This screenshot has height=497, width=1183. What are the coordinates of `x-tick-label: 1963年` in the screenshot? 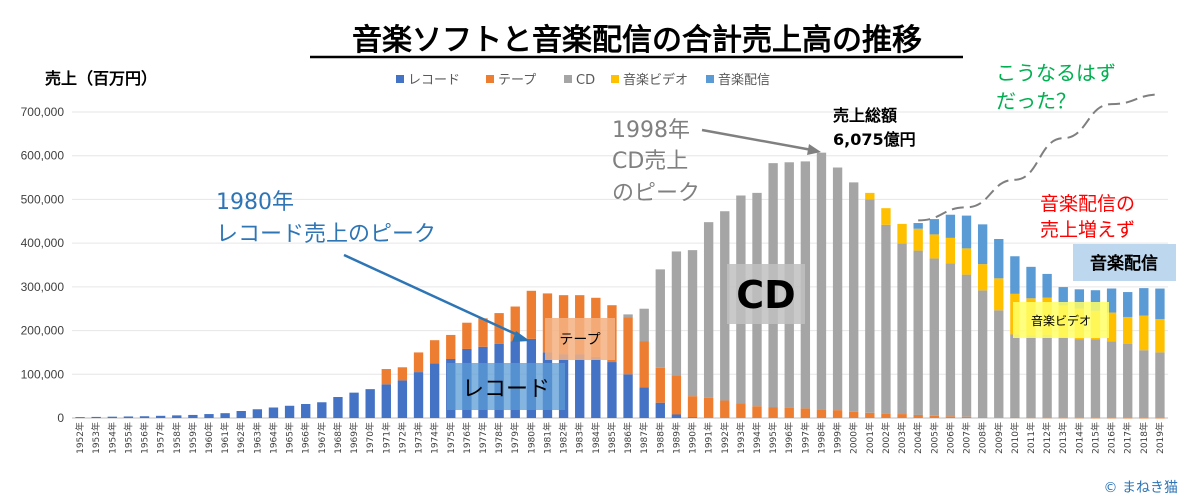 It's located at (257, 438).